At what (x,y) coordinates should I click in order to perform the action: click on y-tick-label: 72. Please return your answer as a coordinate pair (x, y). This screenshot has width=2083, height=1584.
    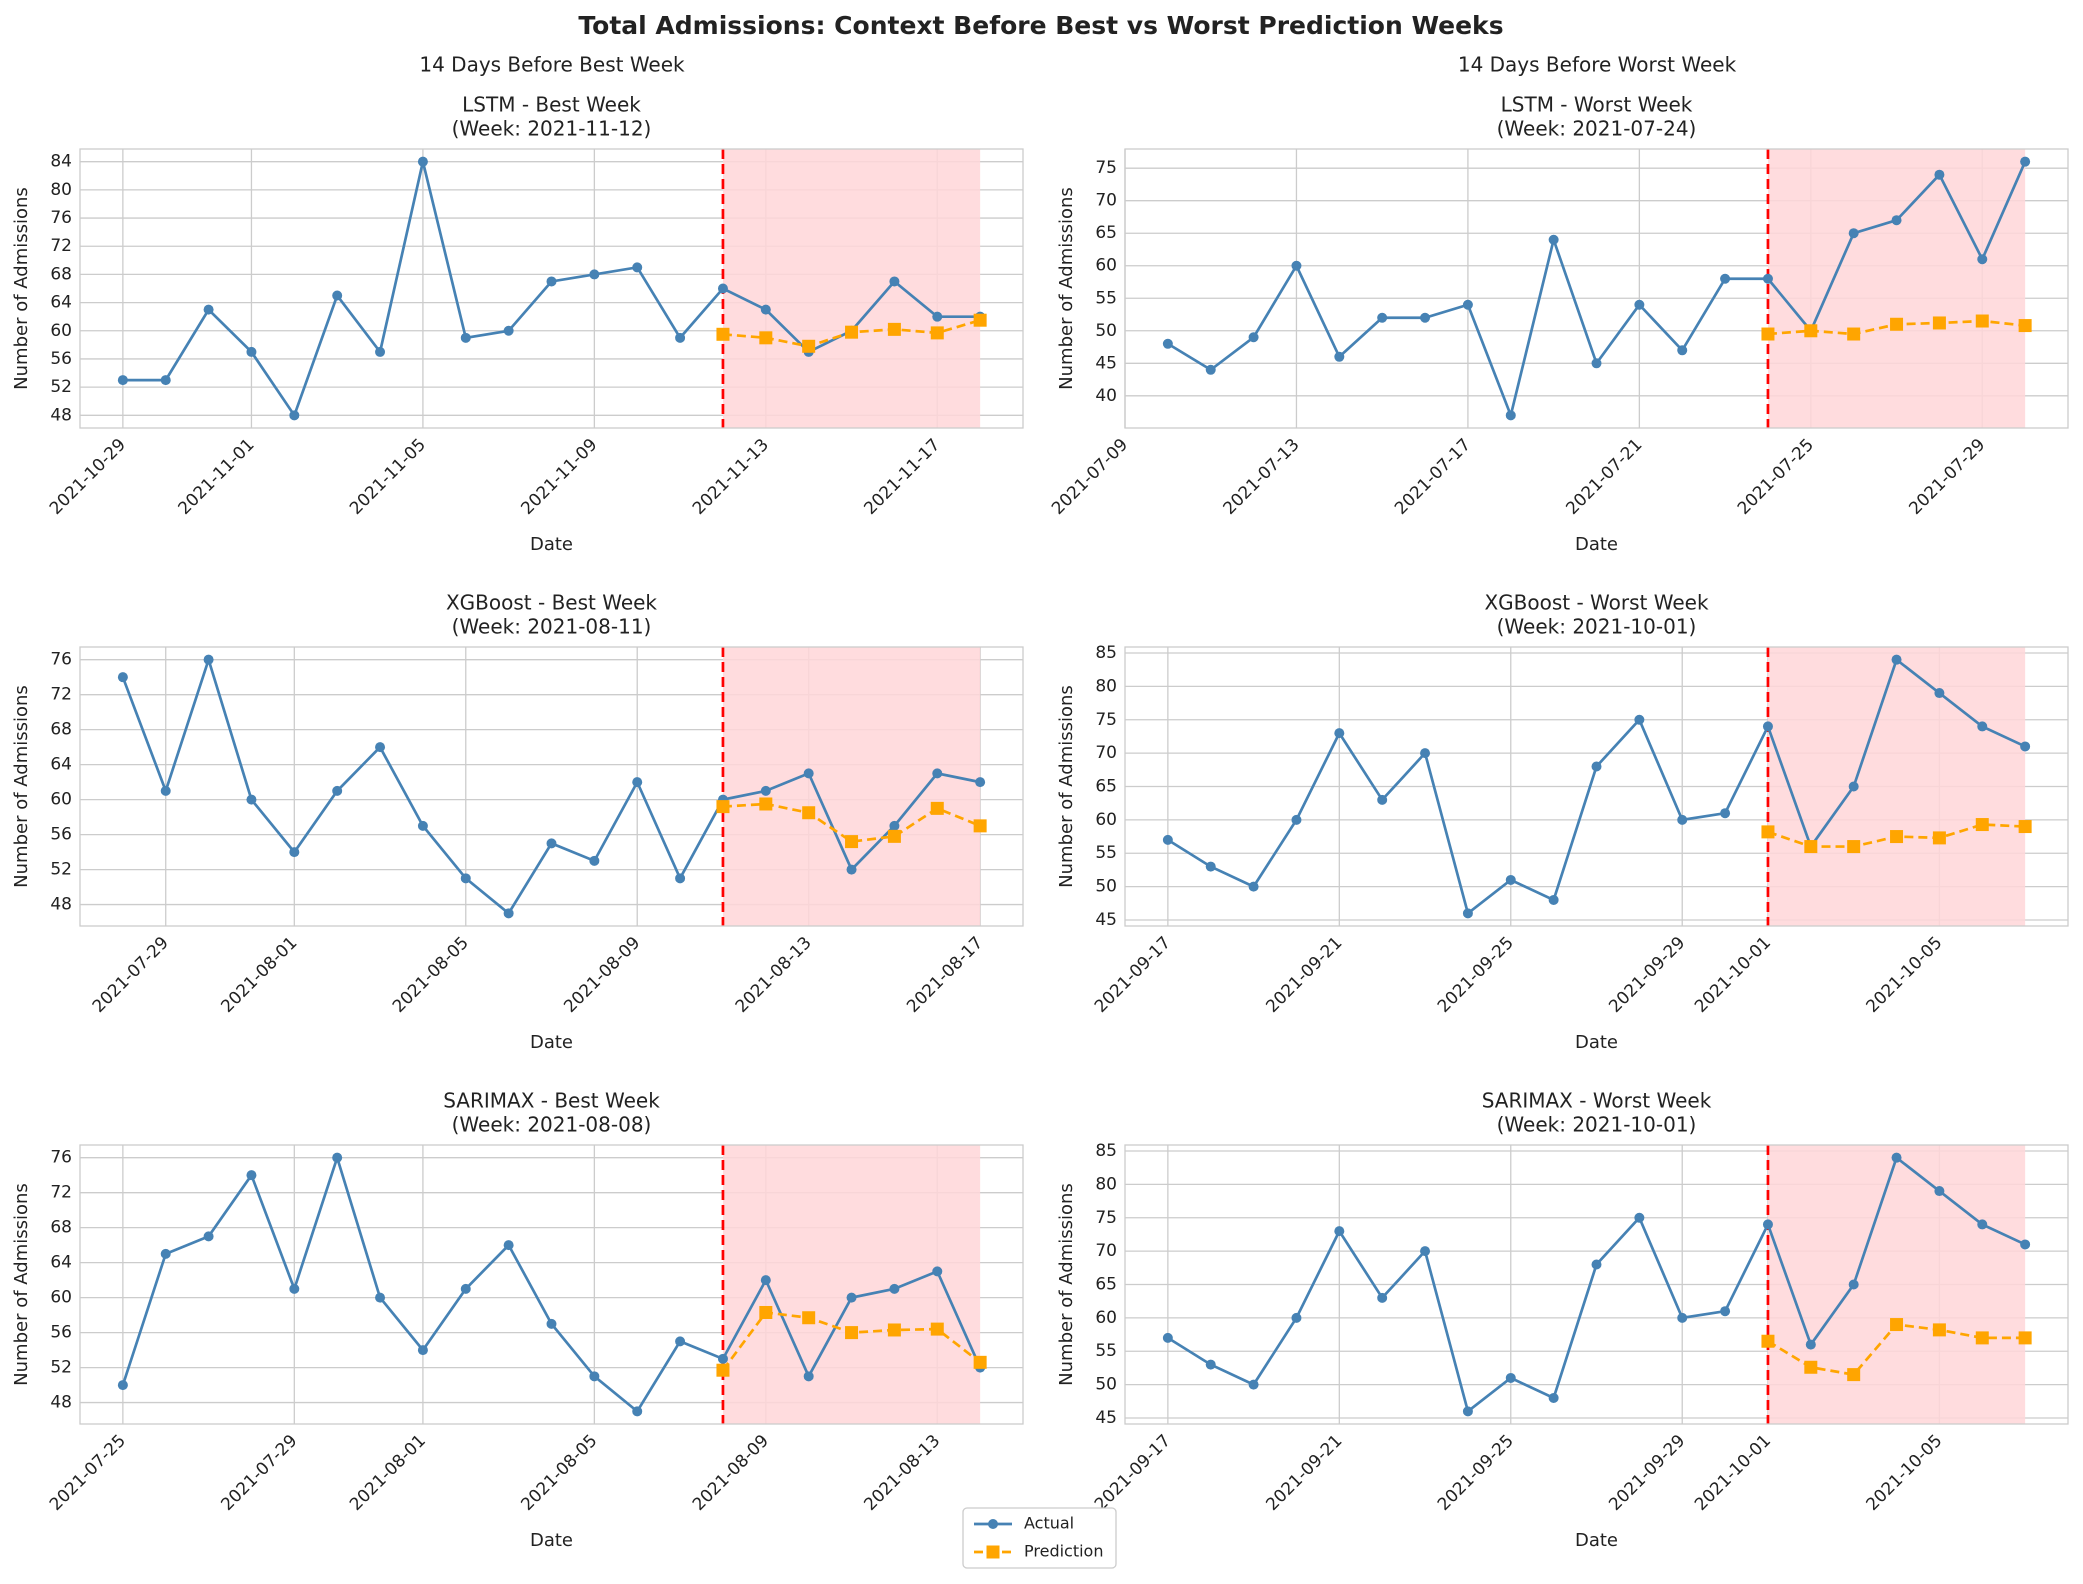
    Looking at the image, I should click on (61, 695).